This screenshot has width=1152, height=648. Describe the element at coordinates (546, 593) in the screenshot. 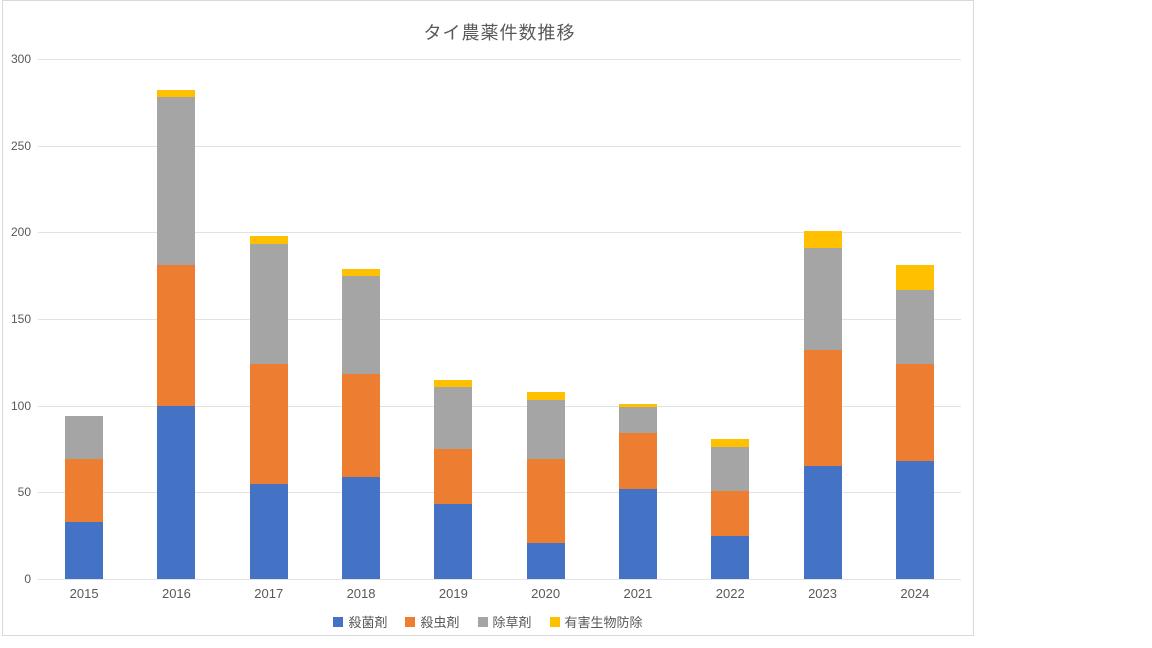

I see `x-axis-tick-label: 2020` at that location.